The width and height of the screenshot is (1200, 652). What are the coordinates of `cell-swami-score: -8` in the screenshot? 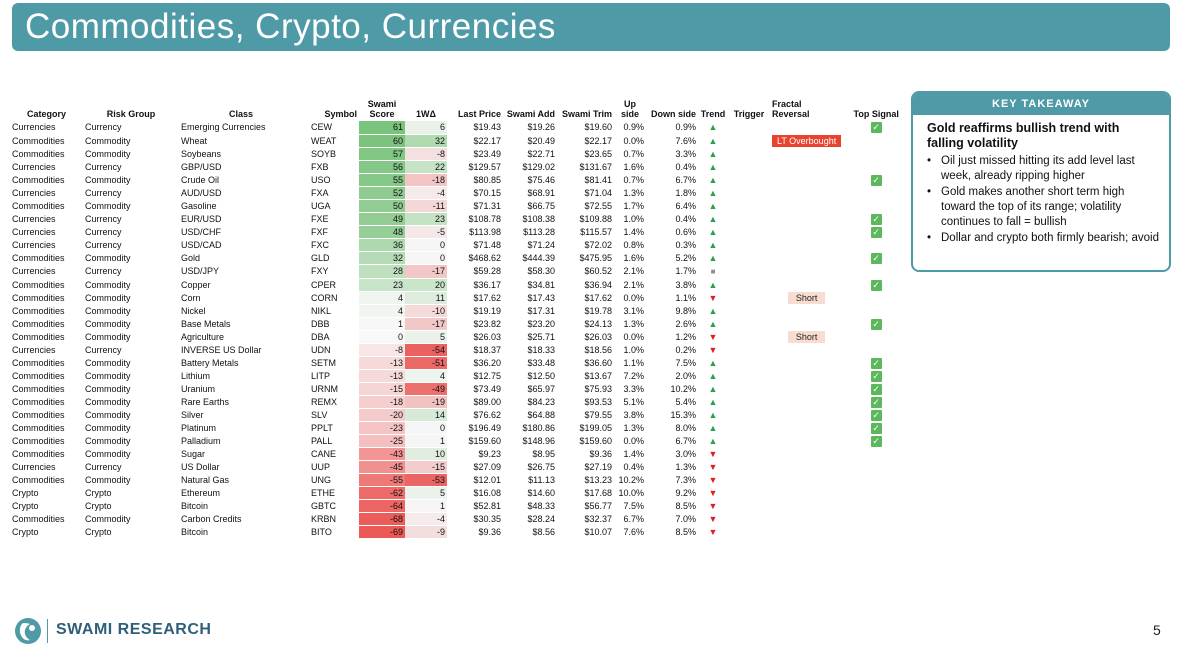 It's located at (382, 349).